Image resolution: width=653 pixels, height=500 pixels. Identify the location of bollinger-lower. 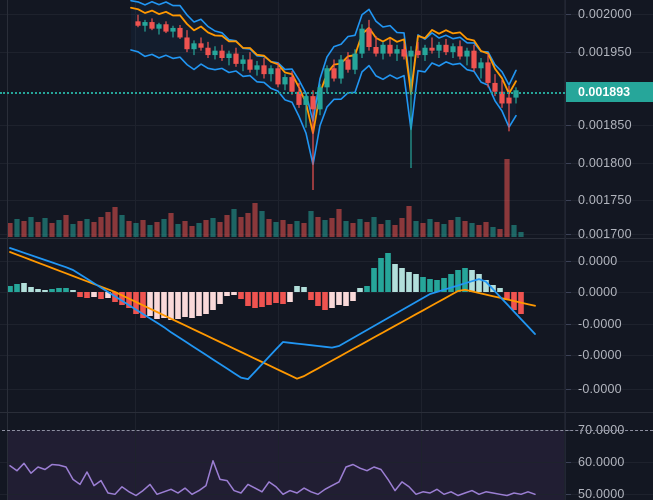
(323, 107).